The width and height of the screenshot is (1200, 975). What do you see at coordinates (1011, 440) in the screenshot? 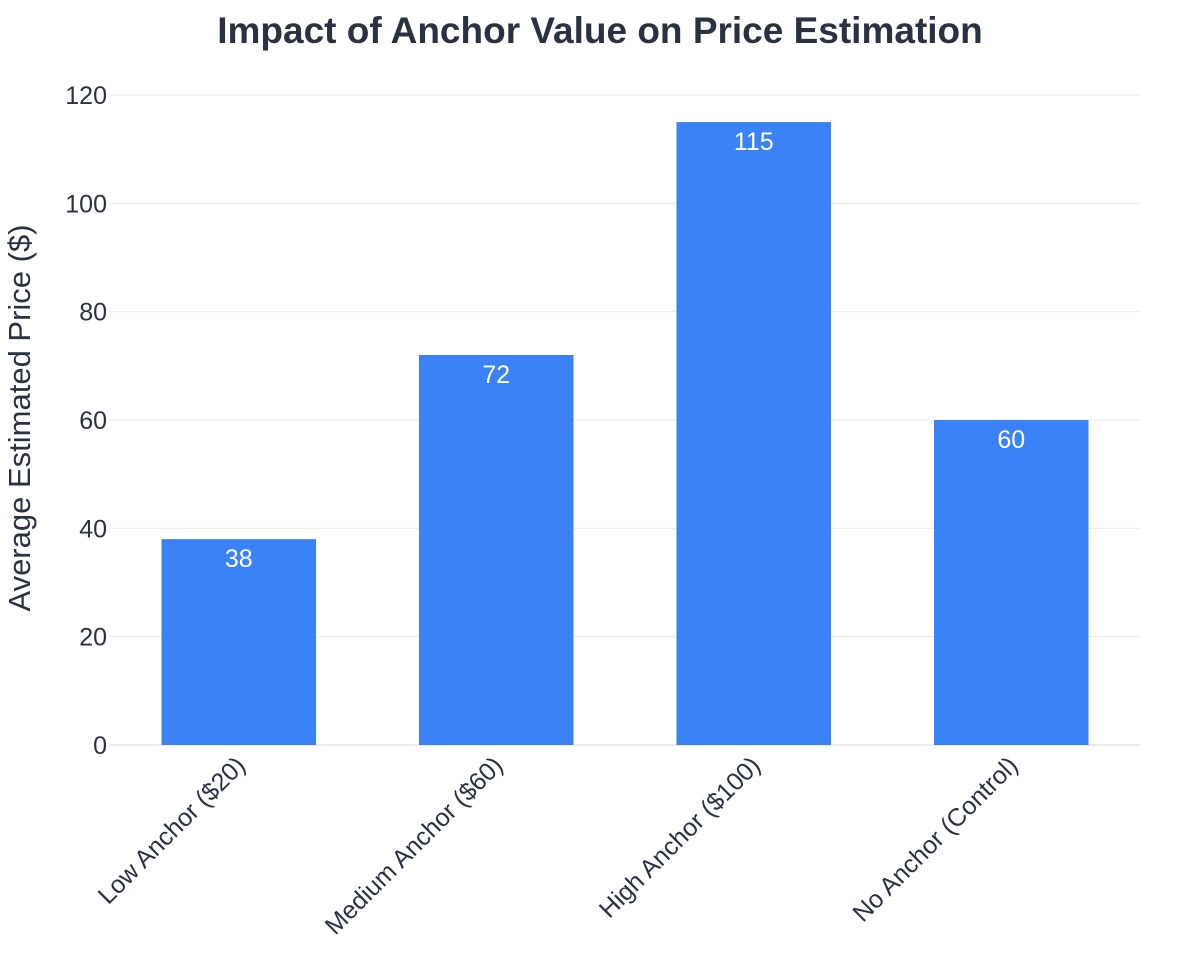
I see `bar-data-label: 60` at bounding box center [1011, 440].